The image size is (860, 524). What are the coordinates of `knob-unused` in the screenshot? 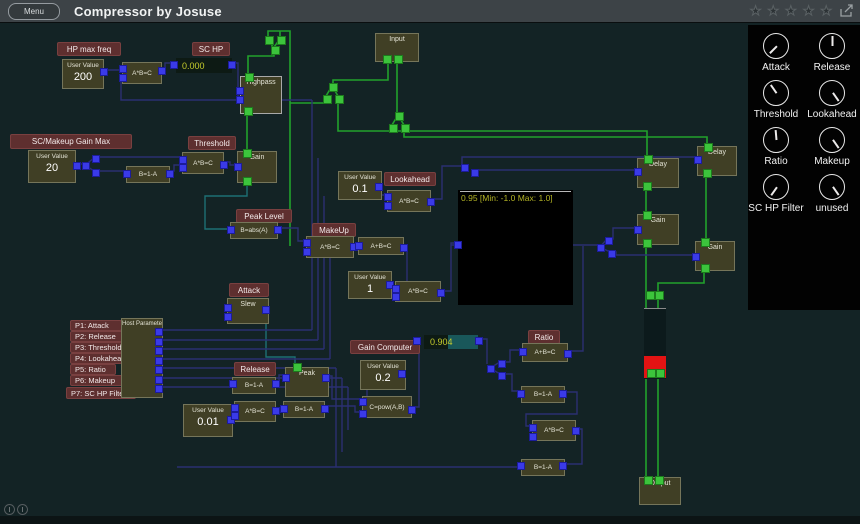 It's located at (832, 187).